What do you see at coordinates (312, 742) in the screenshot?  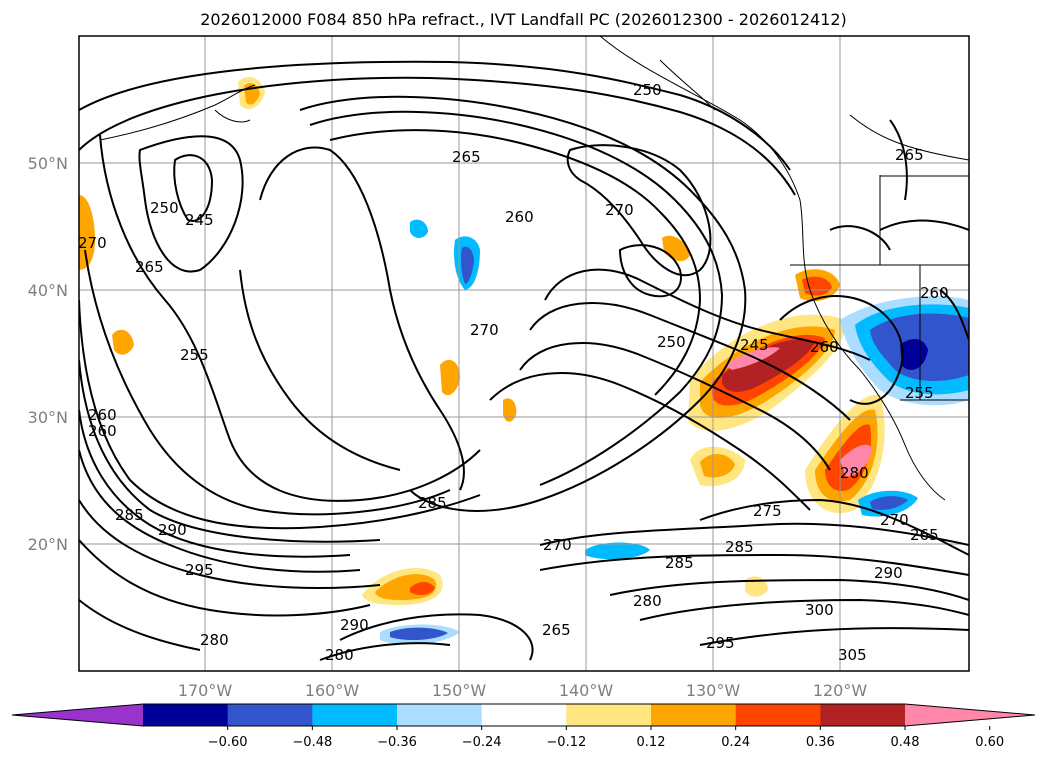 I see `colorbar-tick-label: −0.48` at bounding box center [312, 742].